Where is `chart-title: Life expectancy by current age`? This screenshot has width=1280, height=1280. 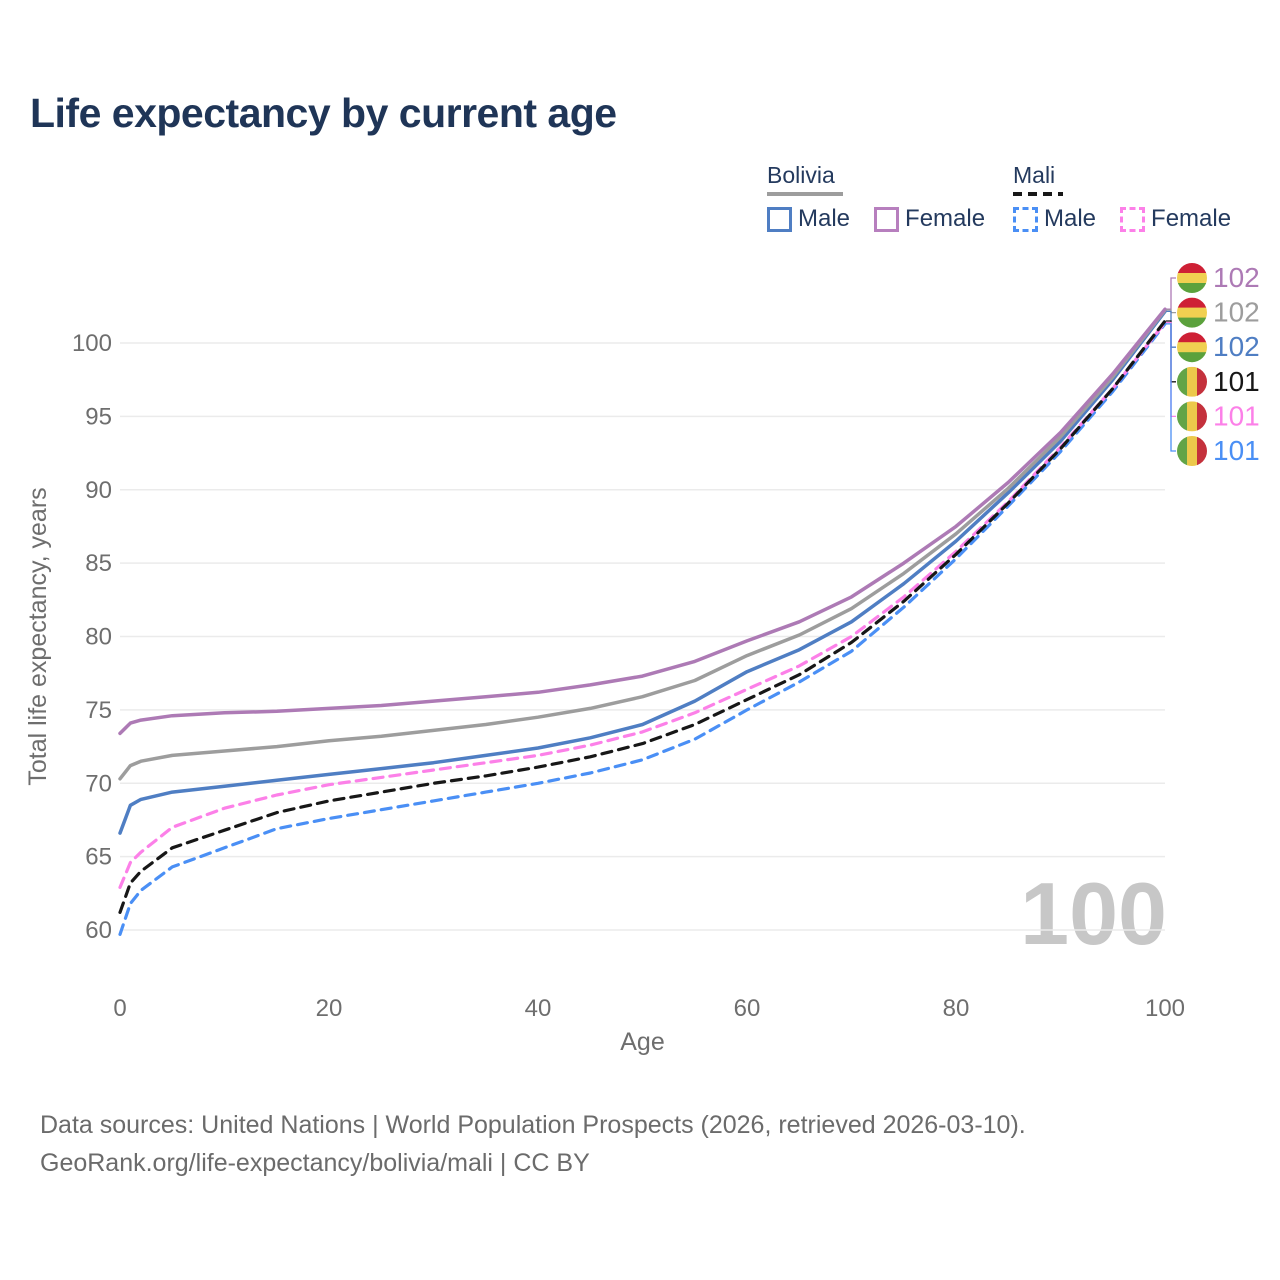 chart-title: Life expectancy by current age is located at coordinates (323, 113).